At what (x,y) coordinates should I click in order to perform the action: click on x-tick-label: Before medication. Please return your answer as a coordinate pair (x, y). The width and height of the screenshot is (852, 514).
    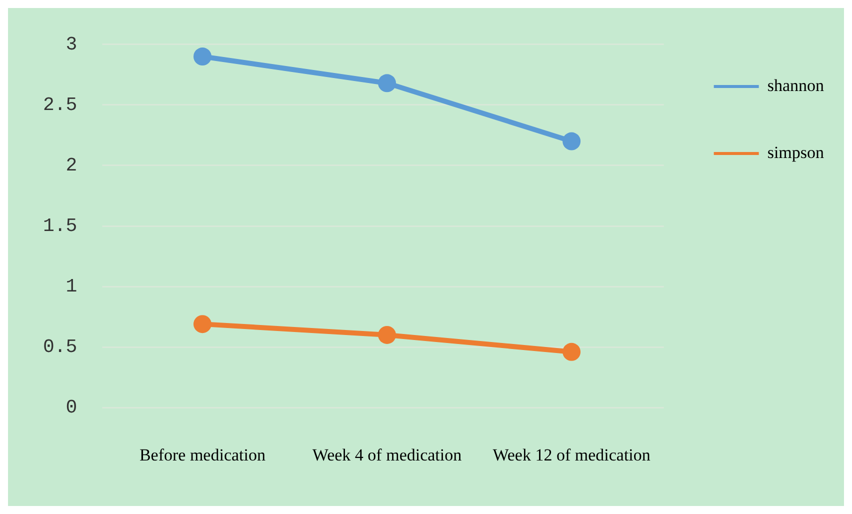
    Looking at the image, I should click on (202, 454).